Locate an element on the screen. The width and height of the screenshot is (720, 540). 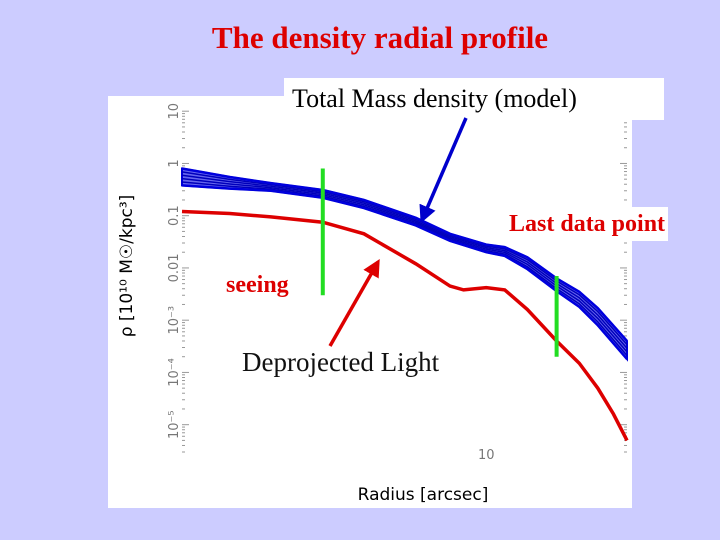
y-tick-label: 0.1 is located at coordinates (174, 215).